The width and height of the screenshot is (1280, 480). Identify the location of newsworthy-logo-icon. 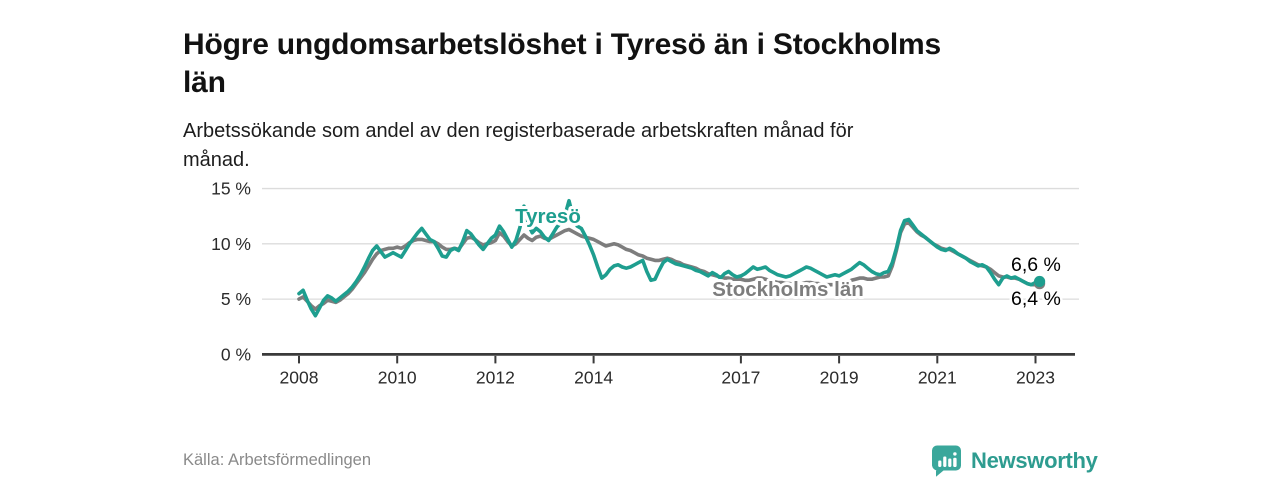
(946, 461).